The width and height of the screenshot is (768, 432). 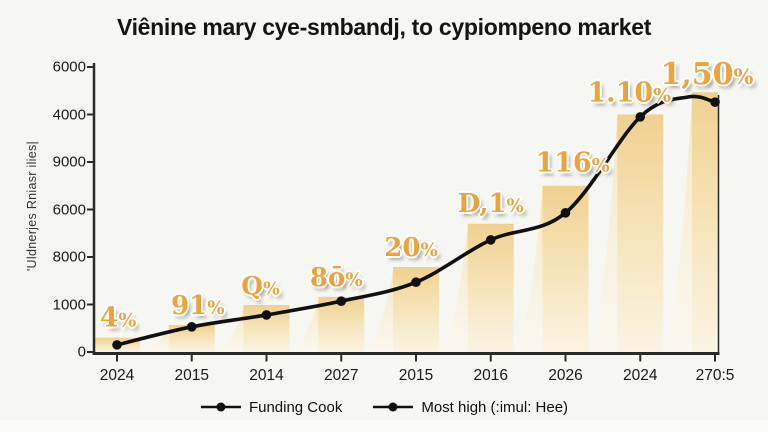 What do you see at coordinates (295, 407) in the screenshot?
I see `legend-label: Funding Cook` at bounding box center [295, 407].